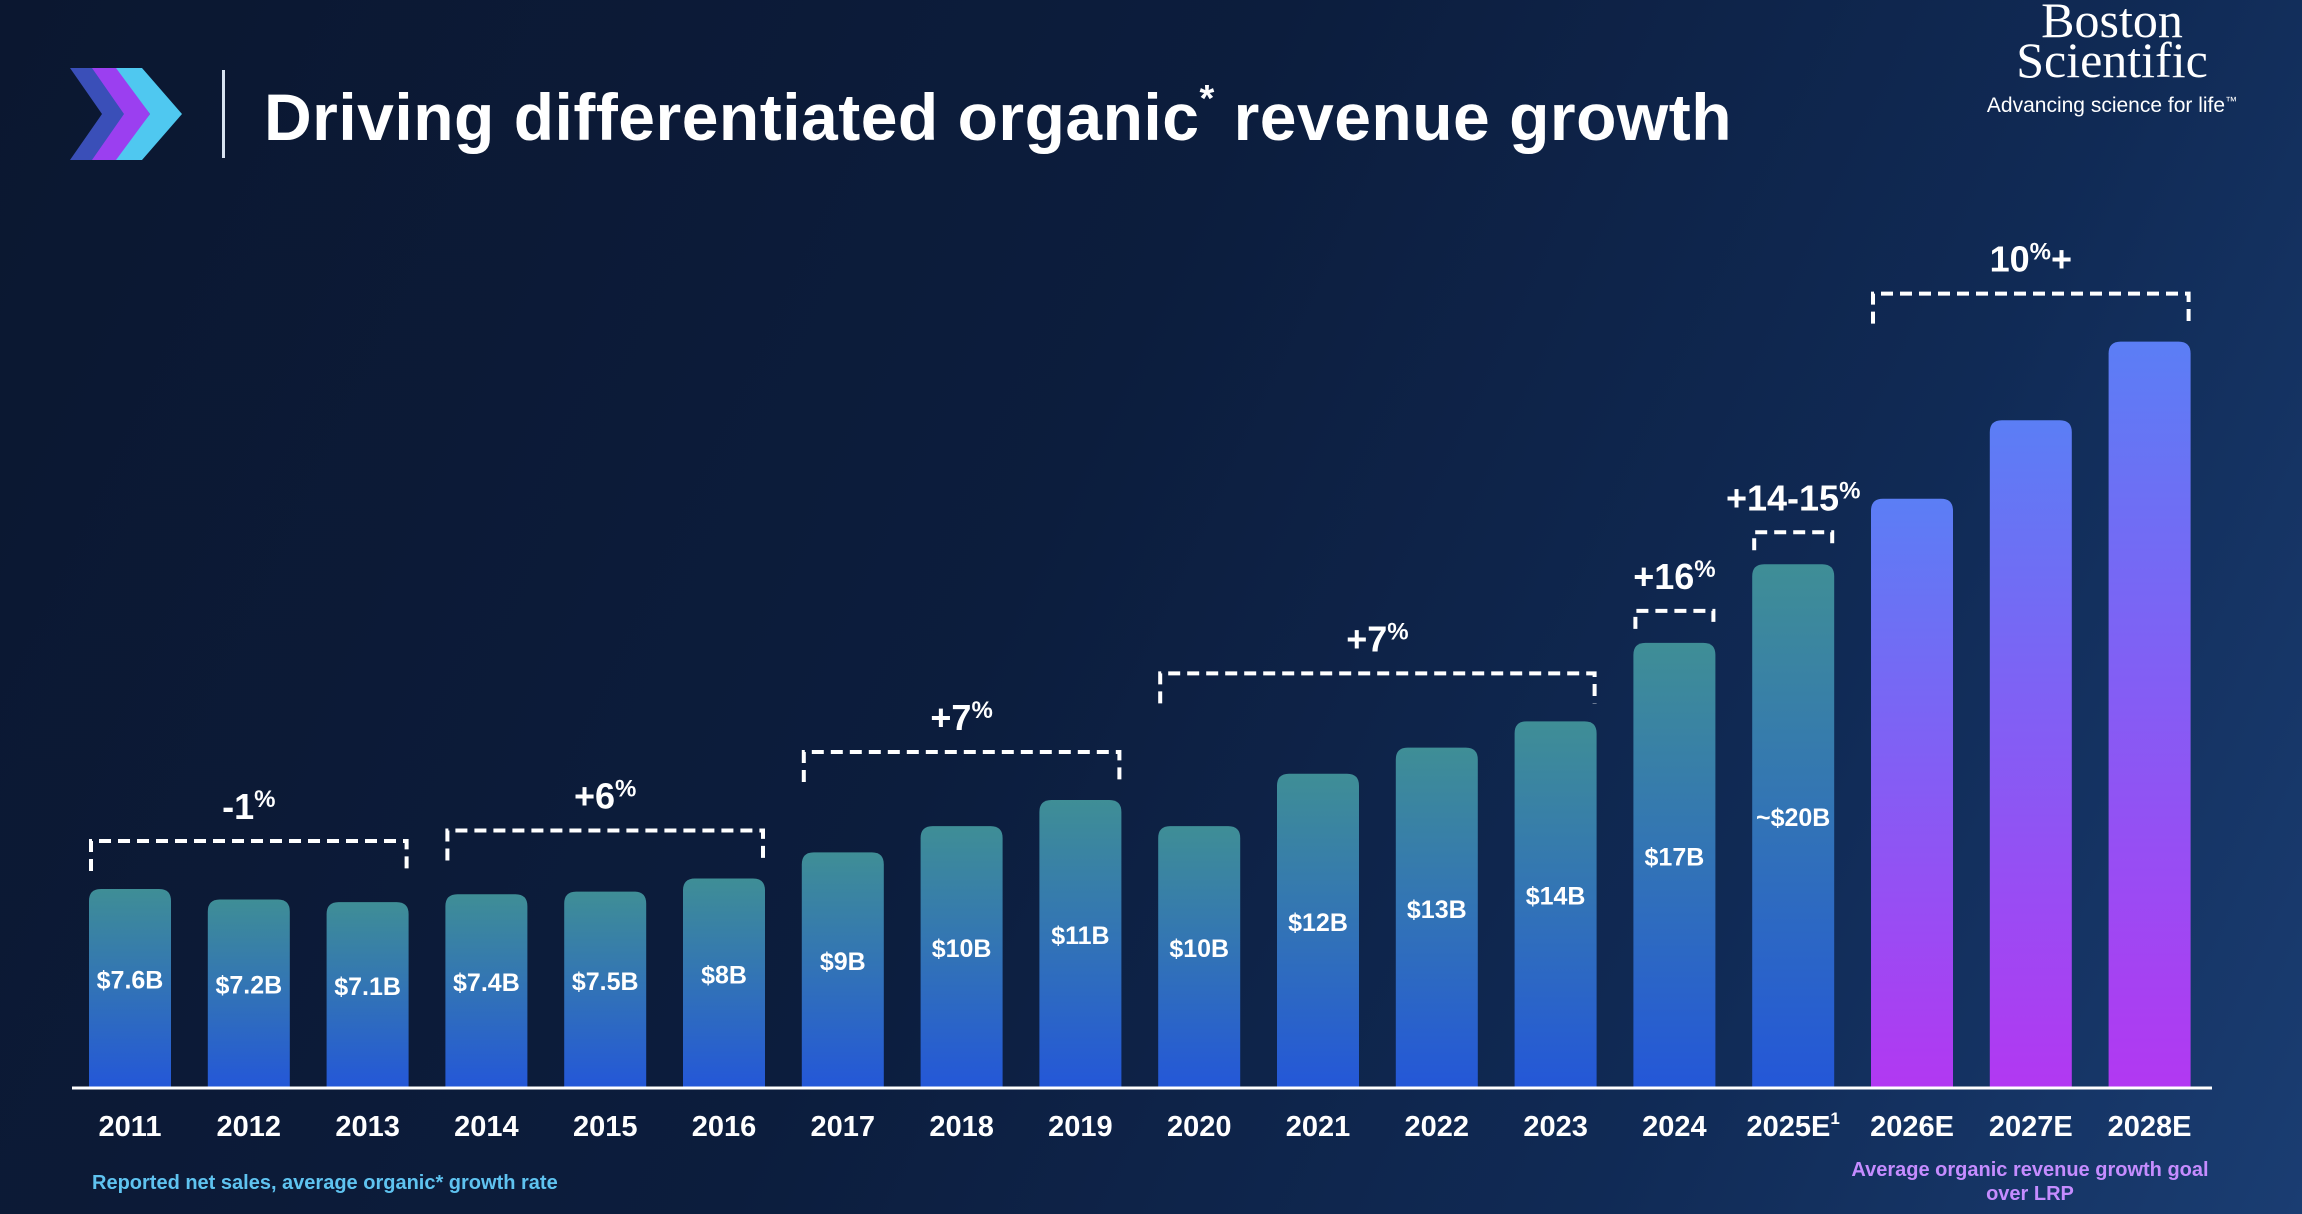  I want to click on bar-2024, so click(1674, 865).